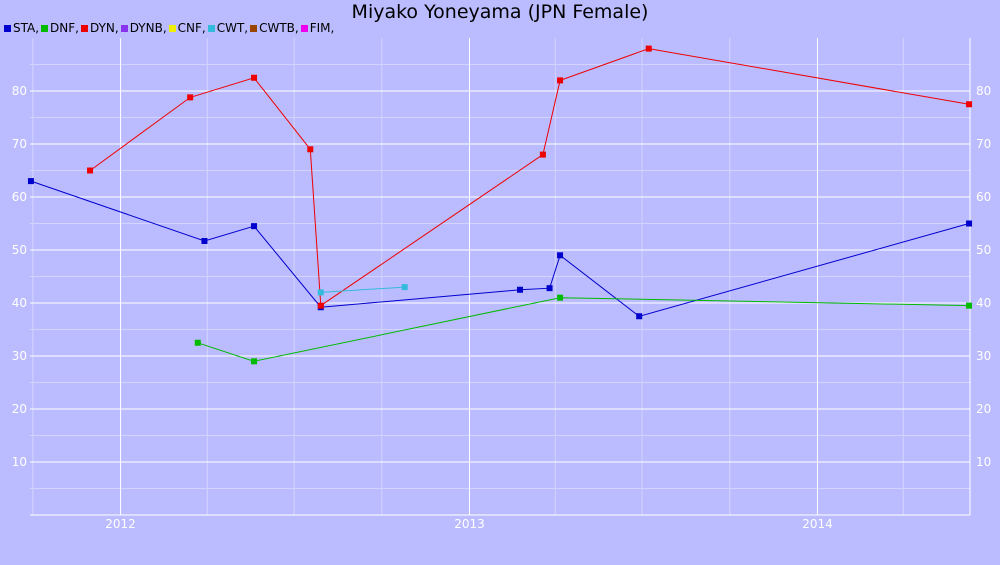  I want to click on legend: STA, DNF, DYN, DYNB, CNF, CWT, CWTB, FIM,, so click(170, 28).